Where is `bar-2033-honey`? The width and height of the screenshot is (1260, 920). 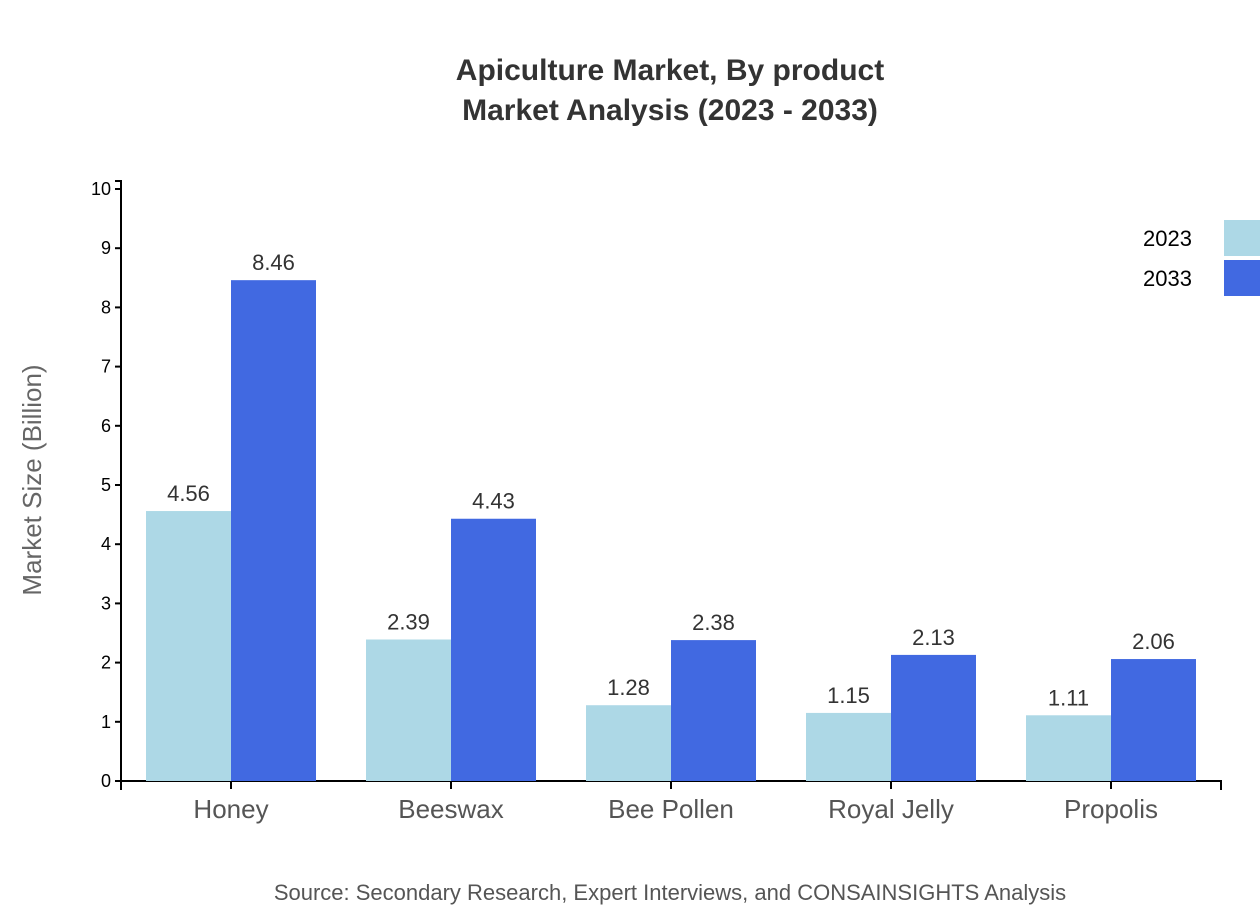 bar-2033-honey is located at coordinates (273, 530).